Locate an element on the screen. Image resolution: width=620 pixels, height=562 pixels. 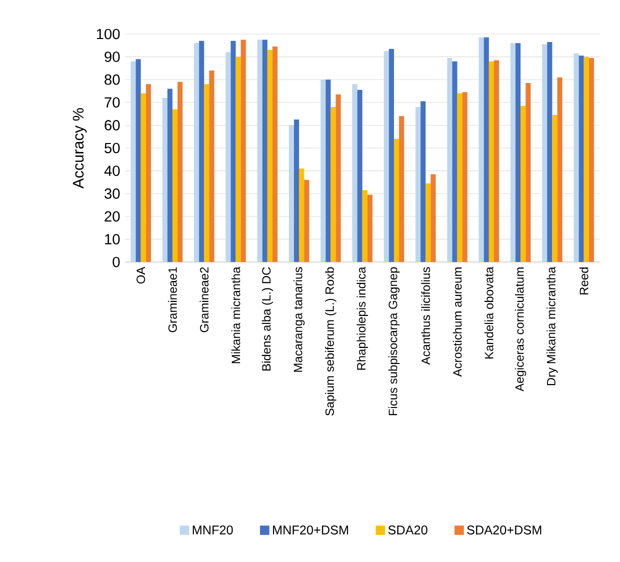
x-tick-label: Reed is located at coordinates (583, 280).